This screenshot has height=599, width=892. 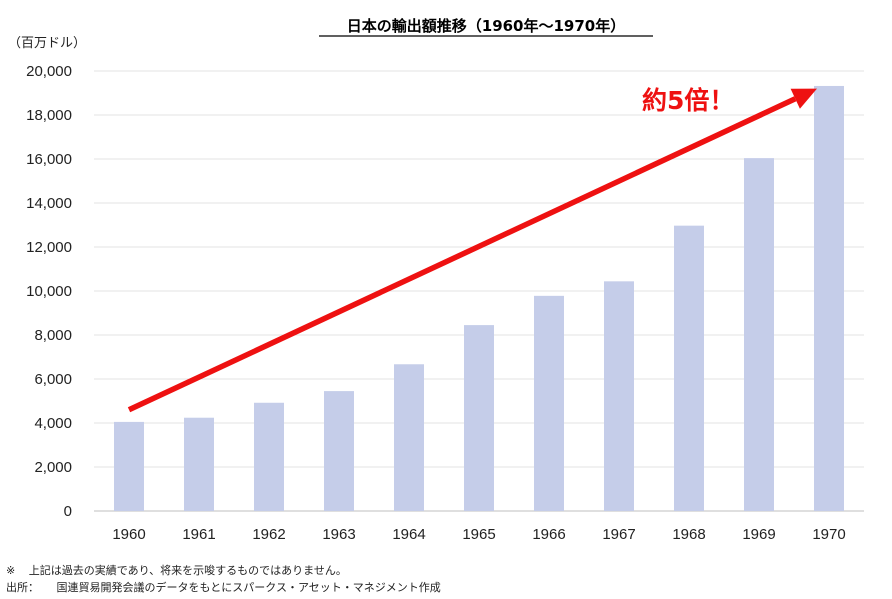 I want to click on x-tick-label: 1961, so click(x=198, y=534).